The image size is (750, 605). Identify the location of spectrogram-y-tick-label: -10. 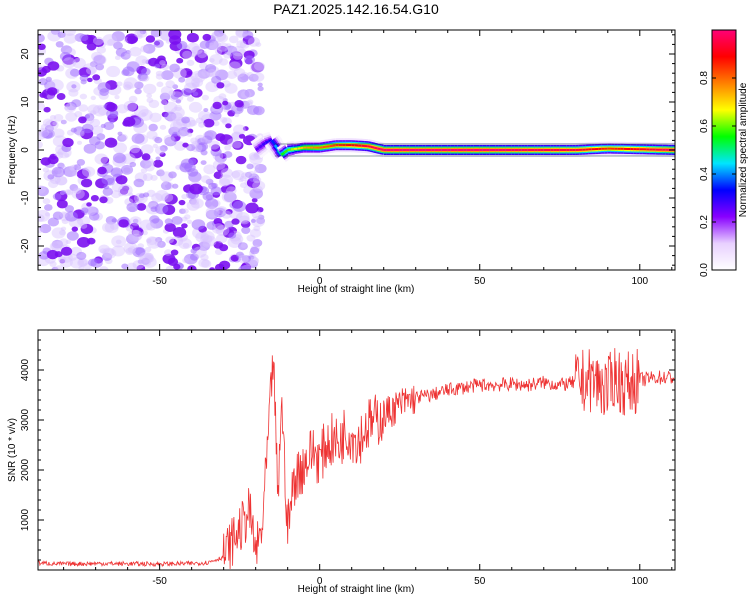
(25, 197).